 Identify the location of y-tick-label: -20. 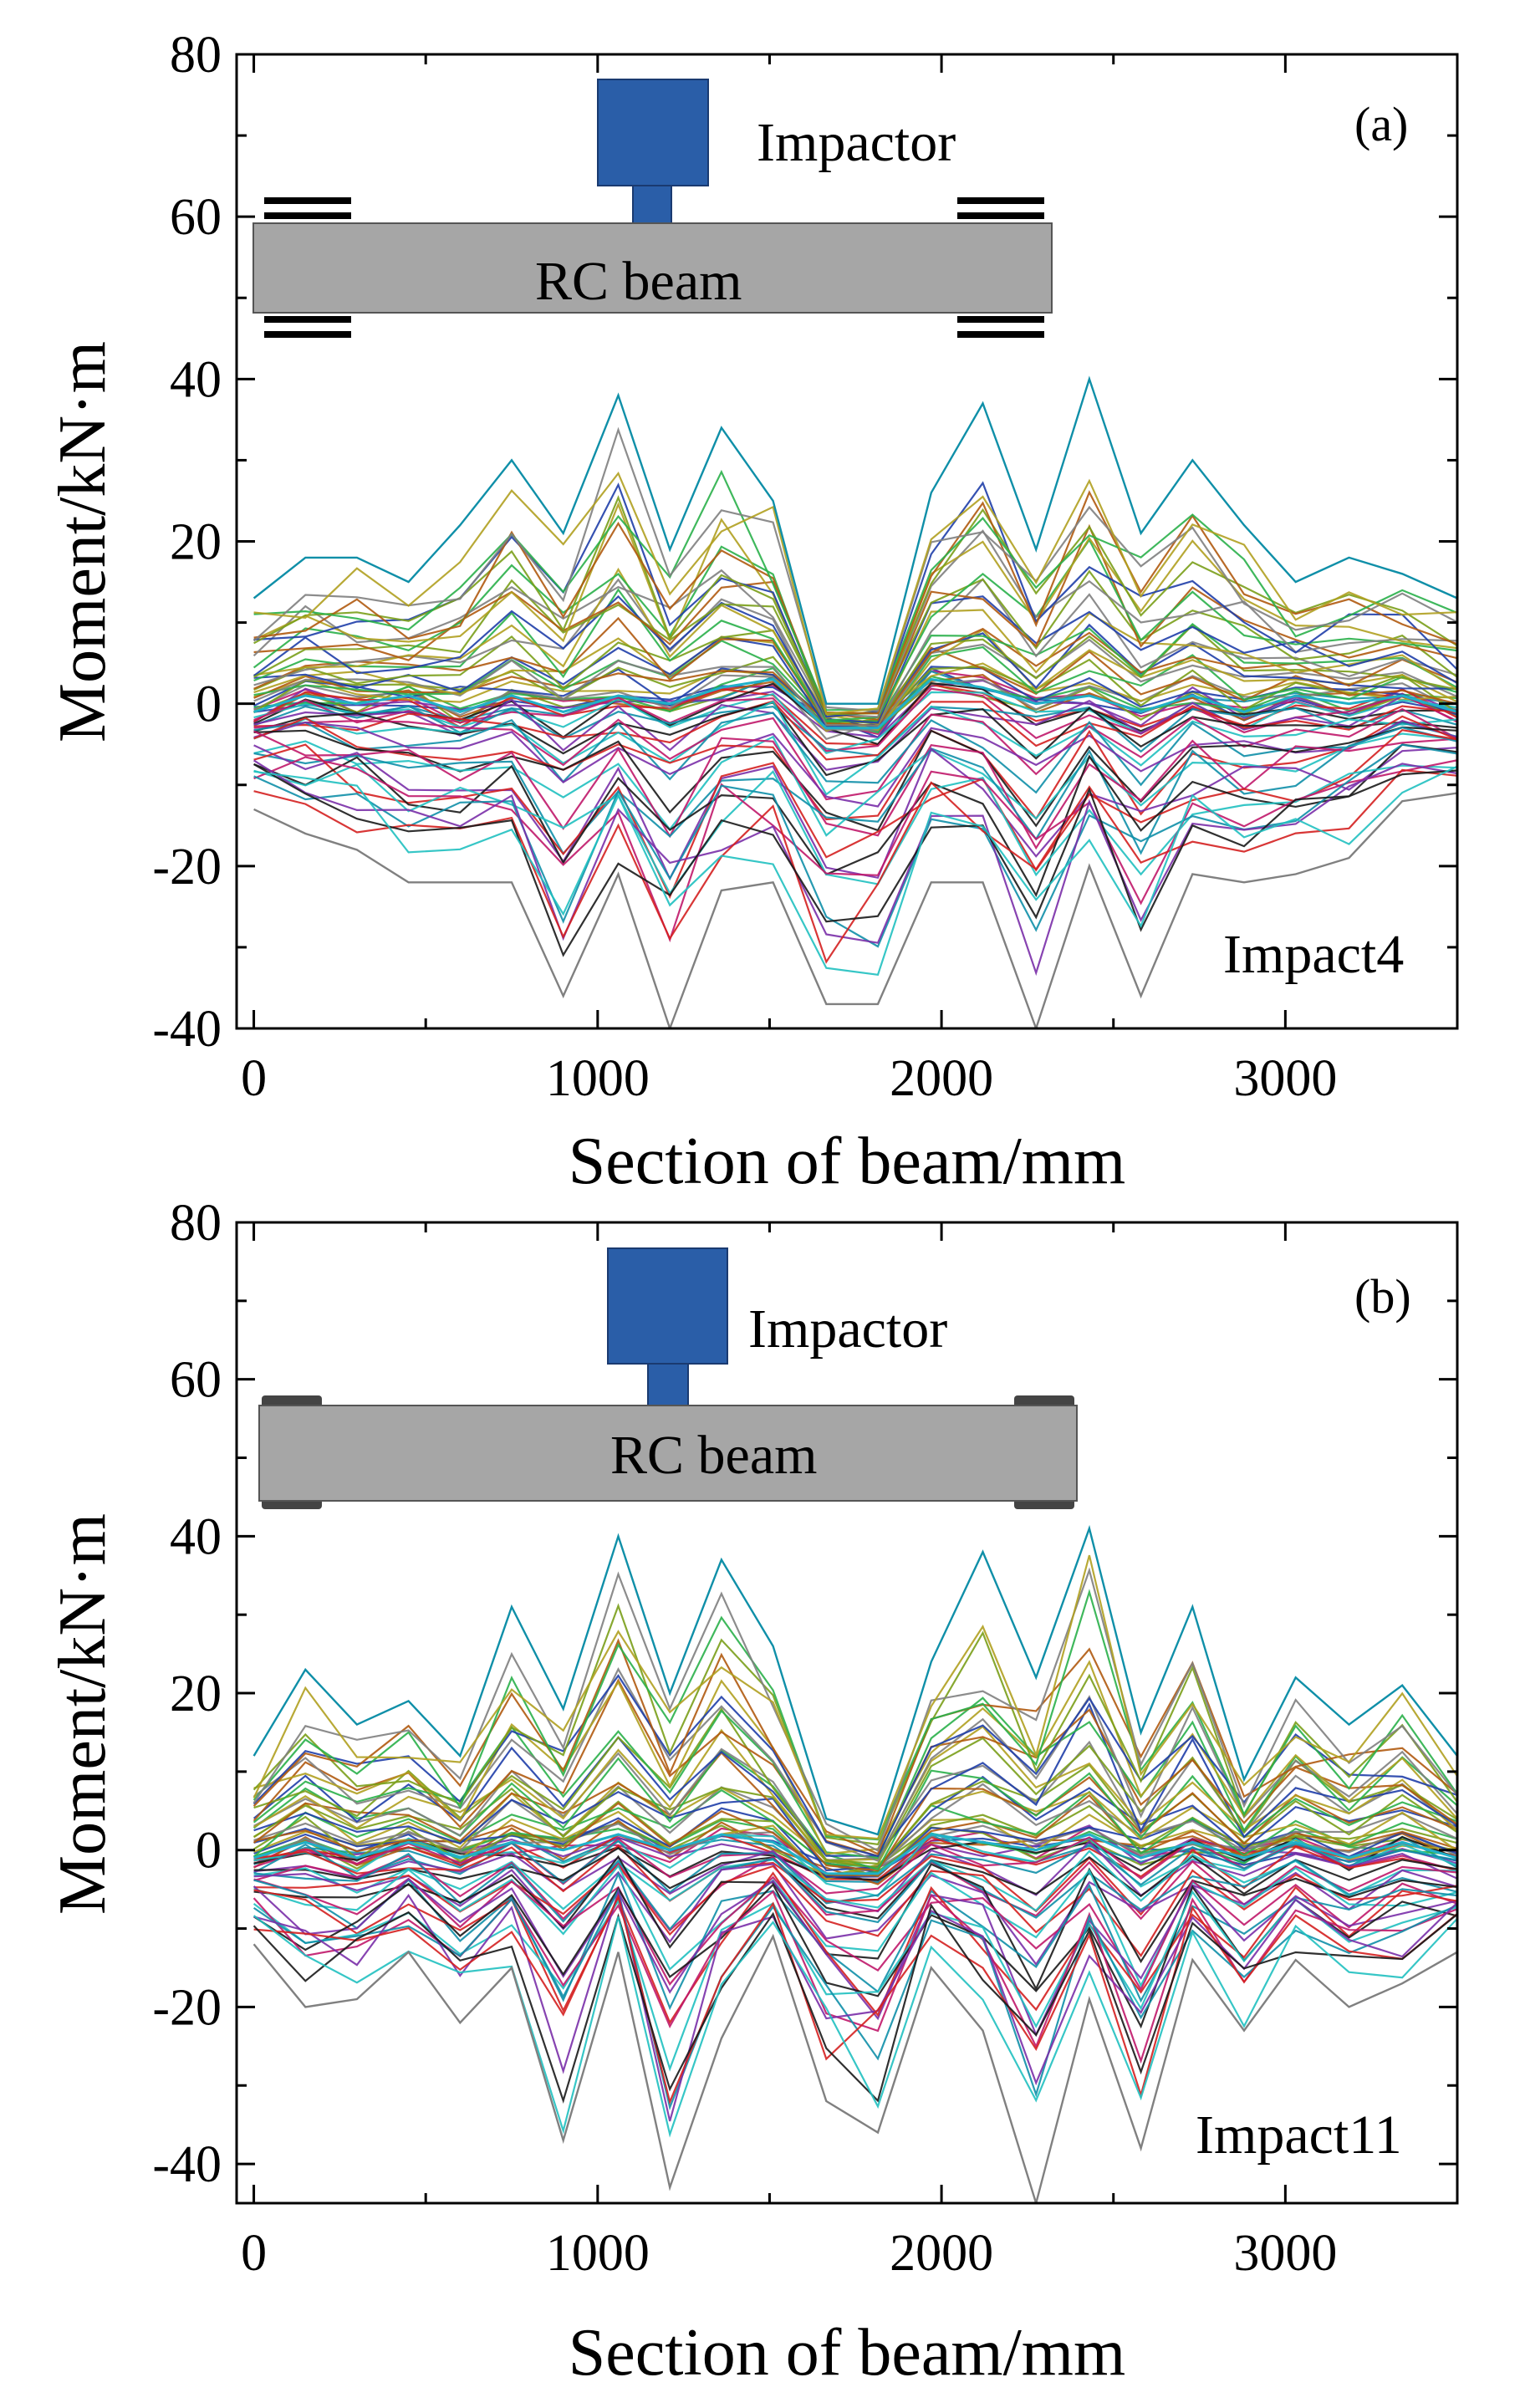
(187, 867).